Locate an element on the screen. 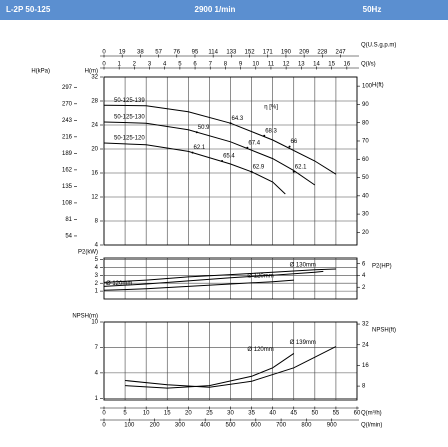 Image resolution: width=448 pixels, height=447 pixels. x-tick-label: 400 is located at coordinates (205, 426).